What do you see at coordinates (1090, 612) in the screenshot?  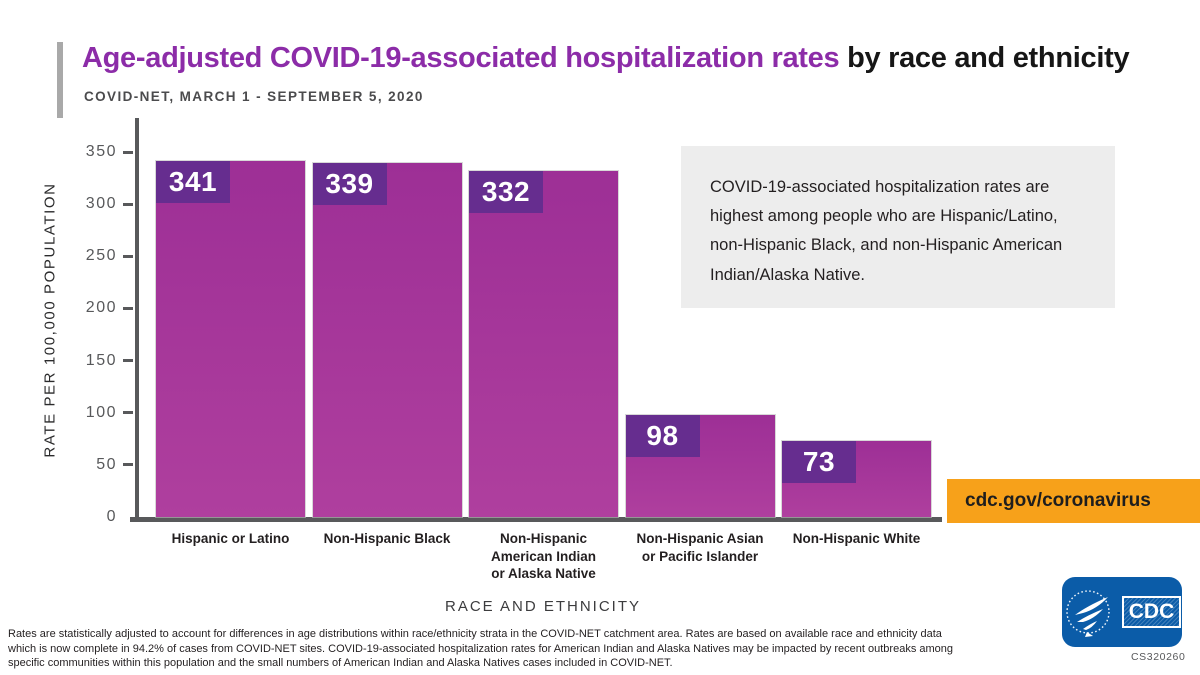 I see `hhs-eagle-icon` at bounding box center [1090, 612].